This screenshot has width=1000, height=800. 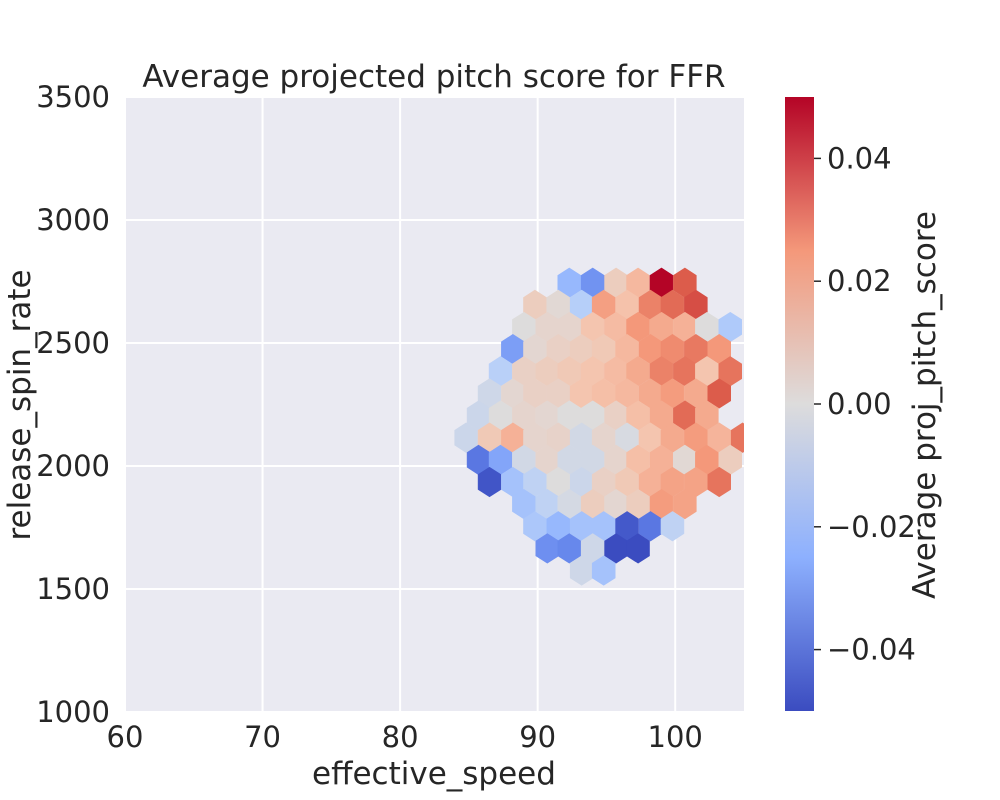 What do you see at coordinates (871, 650) in the screenshot?
I see `colorbar-tick-label: −0.04` at bounding box center [871, 650].